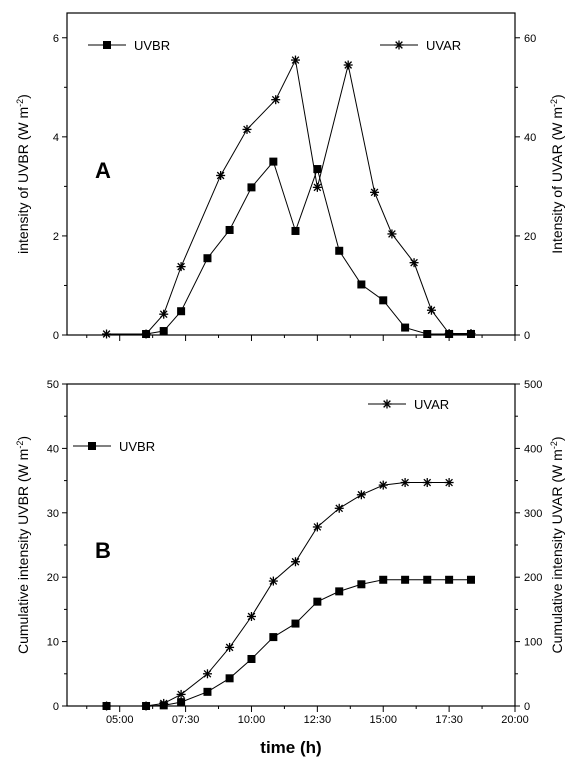  I want to click on x-tick-label: 10:00, so click(252, 720).